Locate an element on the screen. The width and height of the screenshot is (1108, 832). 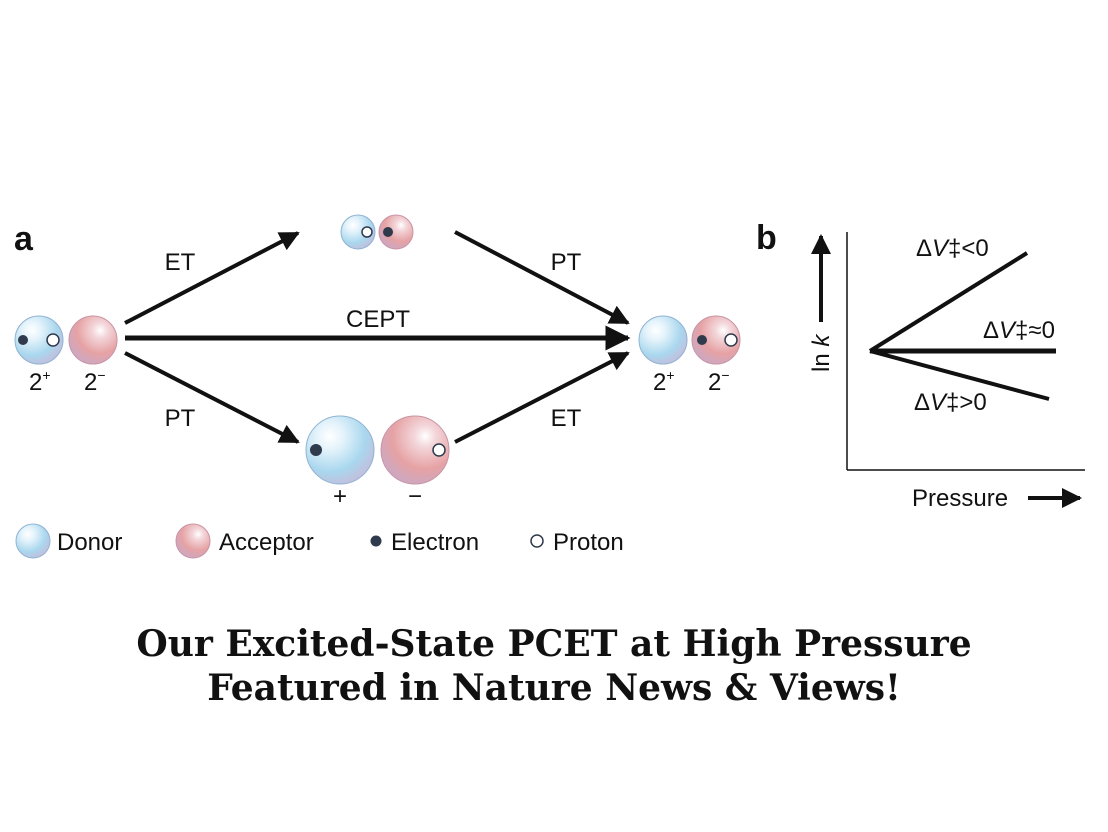
right-donor-charge: 2+ is located at coordinates (664, 381).